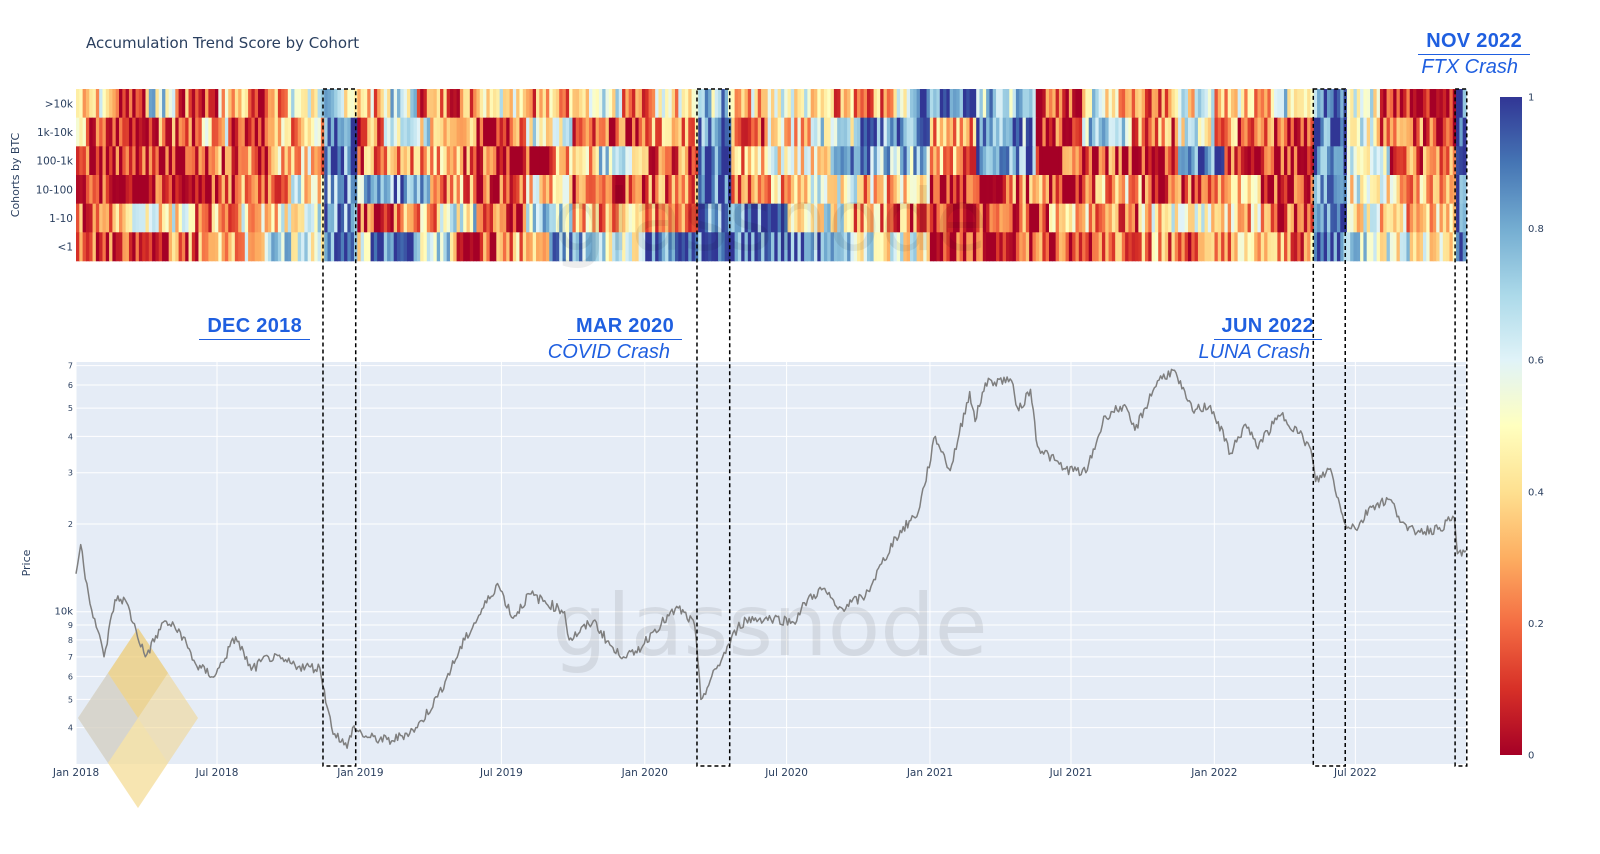 The width and height of the screenshot is (1600, 854). I want to click on annotation-dec-2018-label: DEC 2018, so click(254, 327).